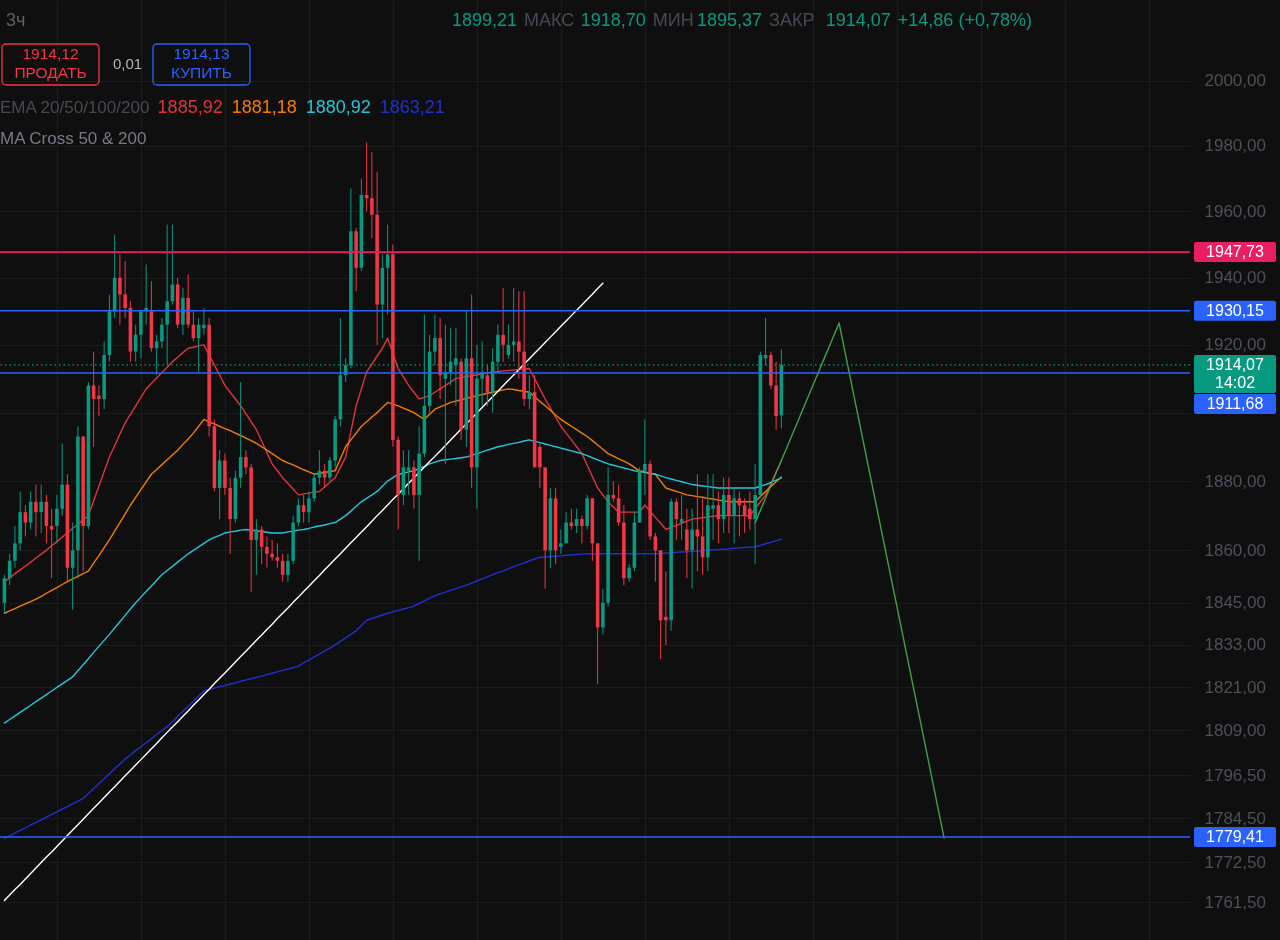 This screenshot has height=940, width=1280. Describe the element at coordinates (858, 20) in the screenshot. I see `annotation: 1914,07` at that location.